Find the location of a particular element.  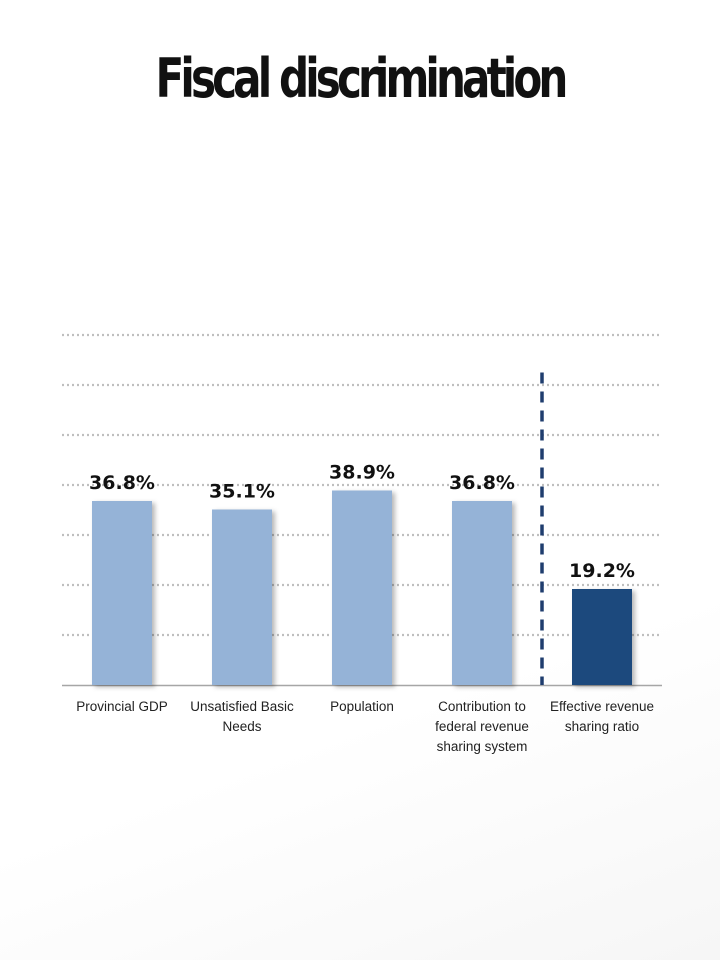

category-label: Contribution to is located at coordinates (482, 706).